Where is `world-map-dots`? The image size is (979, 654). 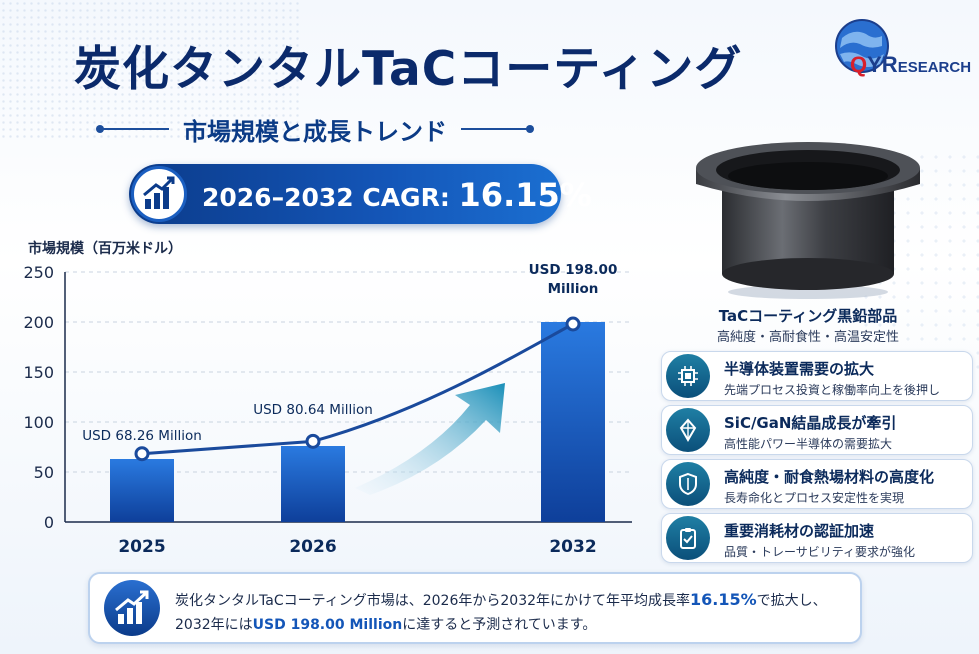 world-map-dots is located at coordinates (150, 70).